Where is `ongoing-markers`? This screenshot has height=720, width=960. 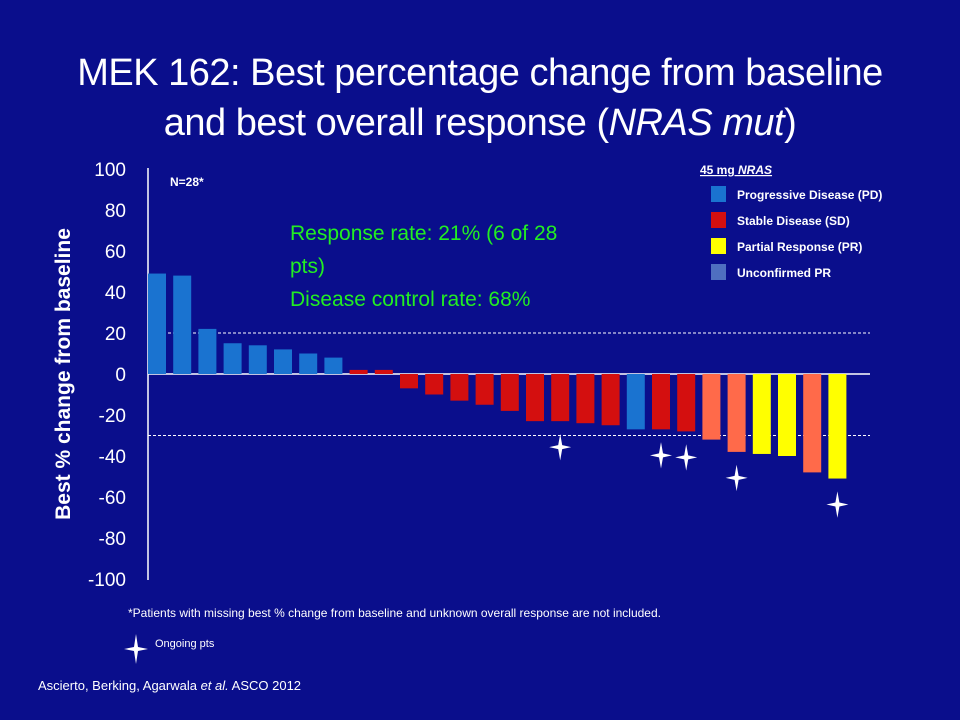 ongoing-markers is located at coordinates (699, 475).